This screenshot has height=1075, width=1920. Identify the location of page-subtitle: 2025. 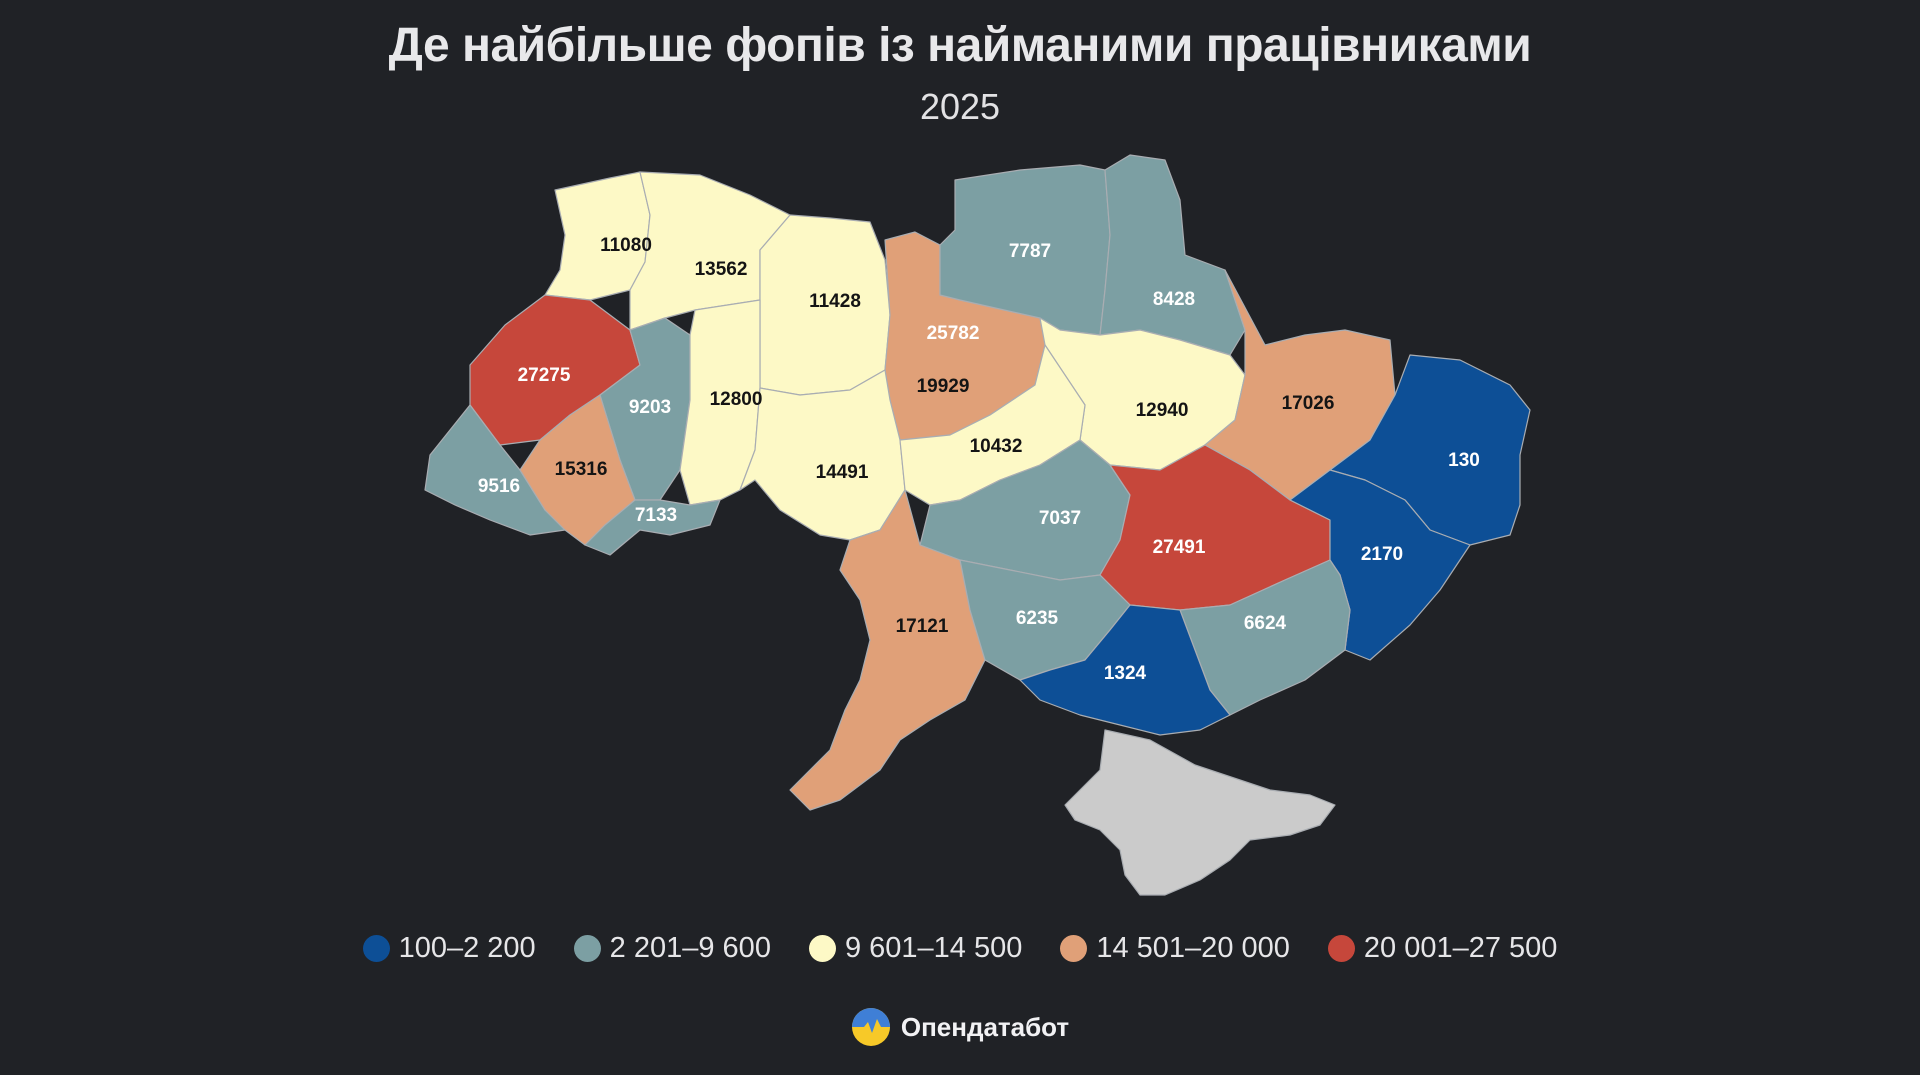
(960, 106).